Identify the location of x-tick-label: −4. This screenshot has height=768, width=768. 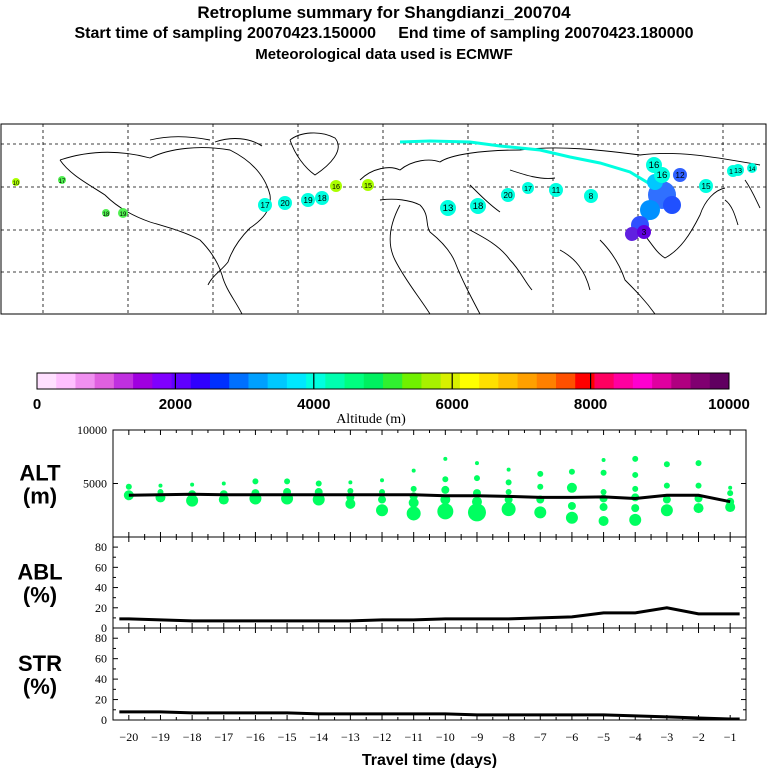
(635, 737).